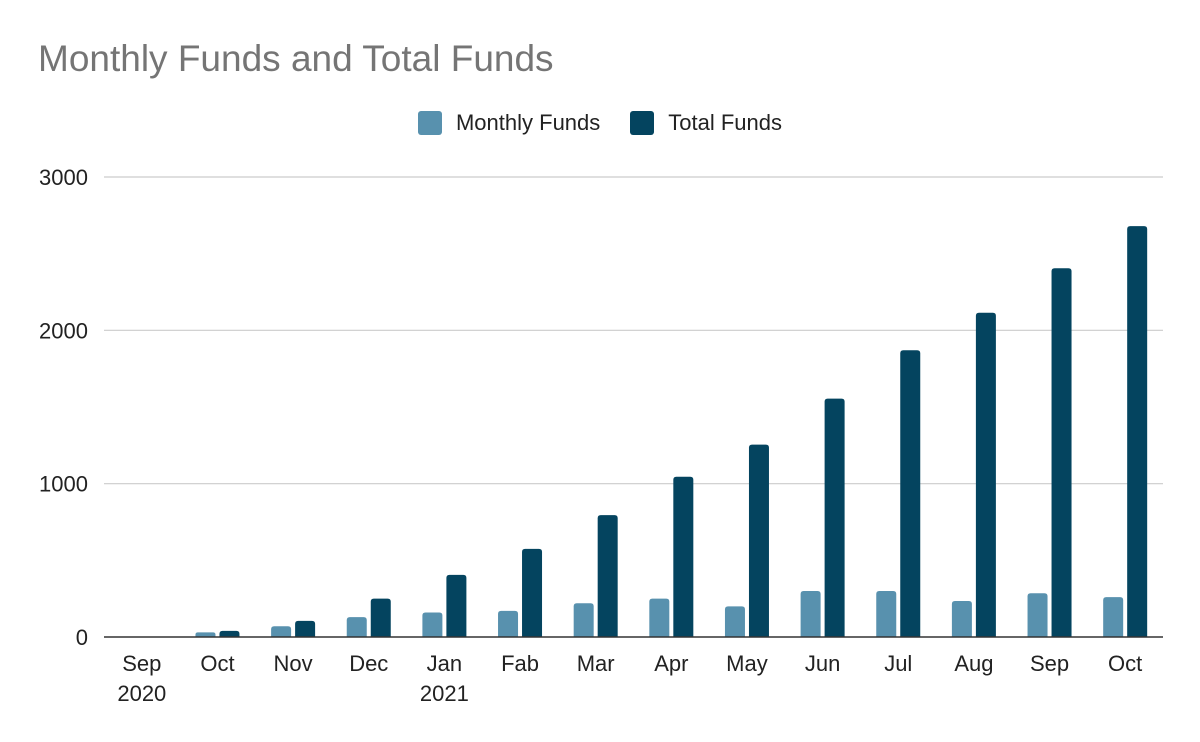 The image size is (1200, 742). What do you see at coordinates (642, 123) in the screenshot?
I see `legend-swatch-total-funds` at bounding box center [642, 123].